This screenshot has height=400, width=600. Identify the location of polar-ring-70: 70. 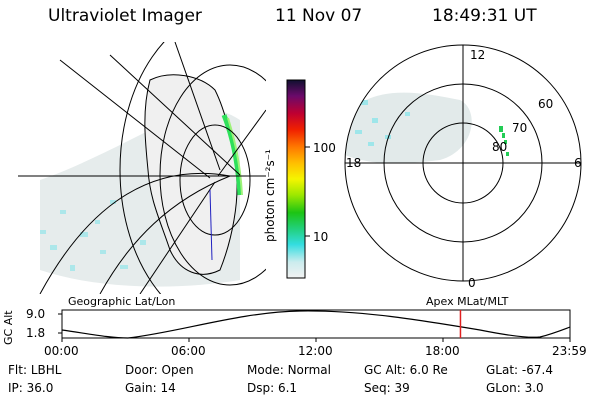
(520, 128).